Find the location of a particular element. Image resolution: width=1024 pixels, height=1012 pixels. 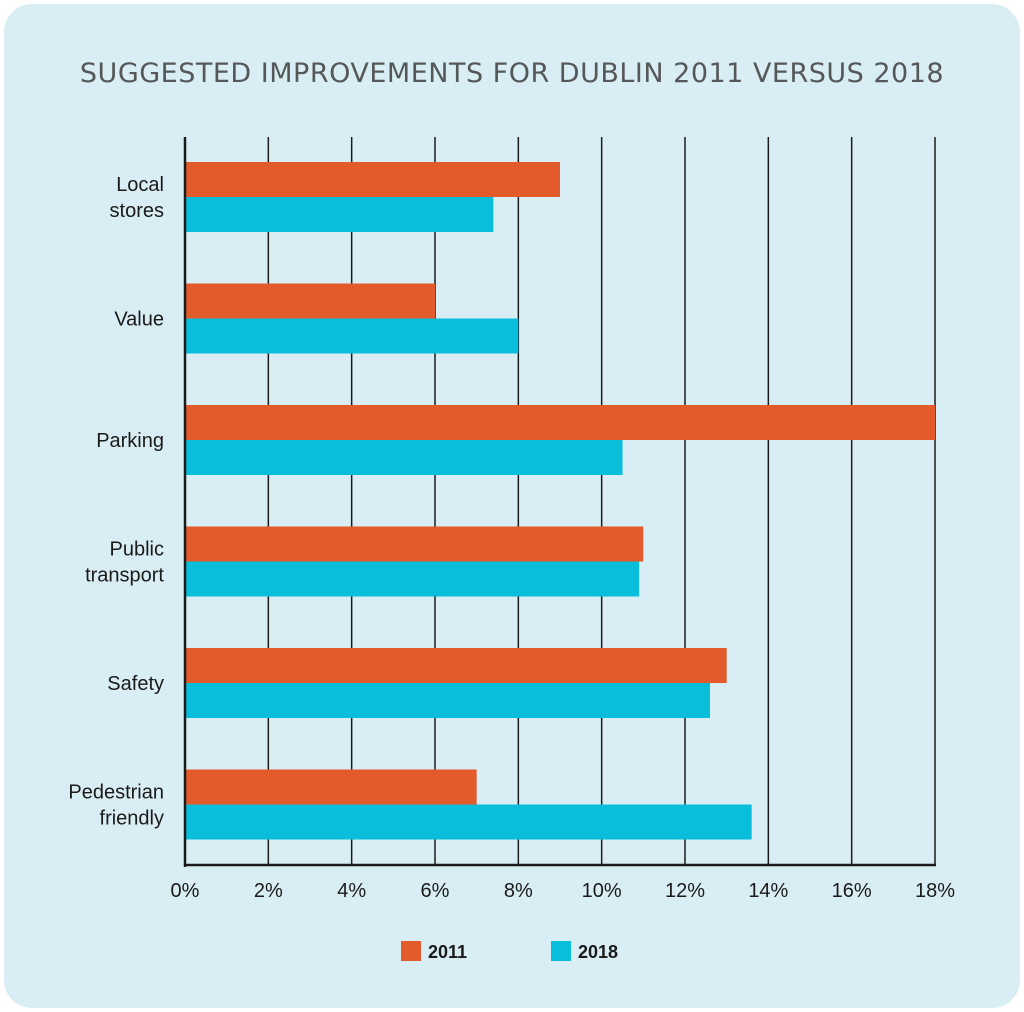

x-tick-label: 0% is located at coordinates (185, 891).